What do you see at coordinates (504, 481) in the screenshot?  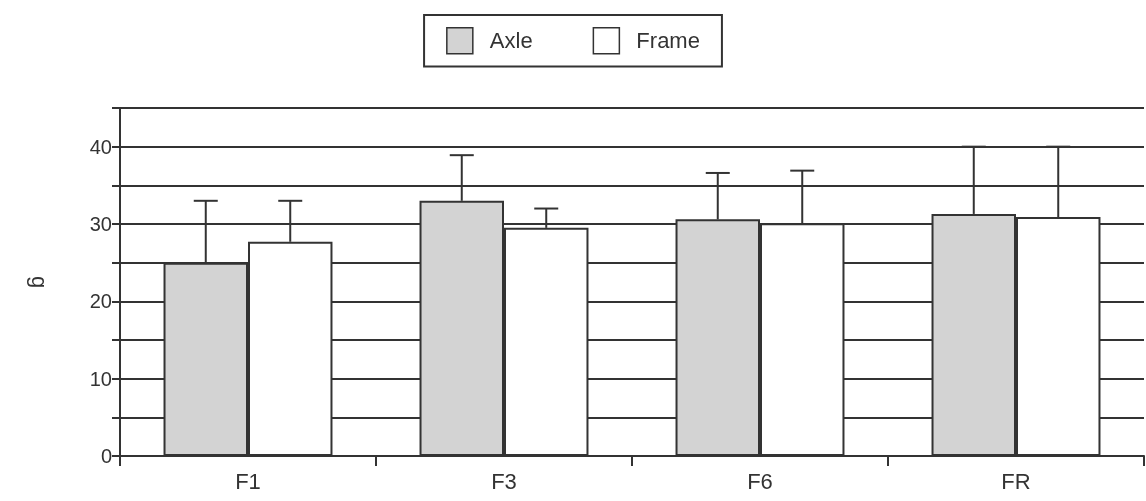 I see `x-tick-label: F3` at bounding box center [504, 481].